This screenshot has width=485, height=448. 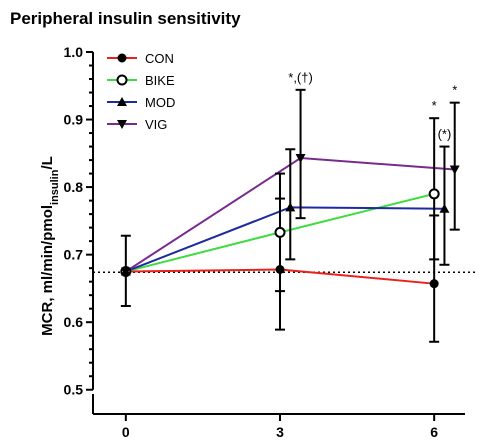 I want to click on y-axis-label: MCR, ml/min/pmolinsulin/L, so click(x=50, y=246).